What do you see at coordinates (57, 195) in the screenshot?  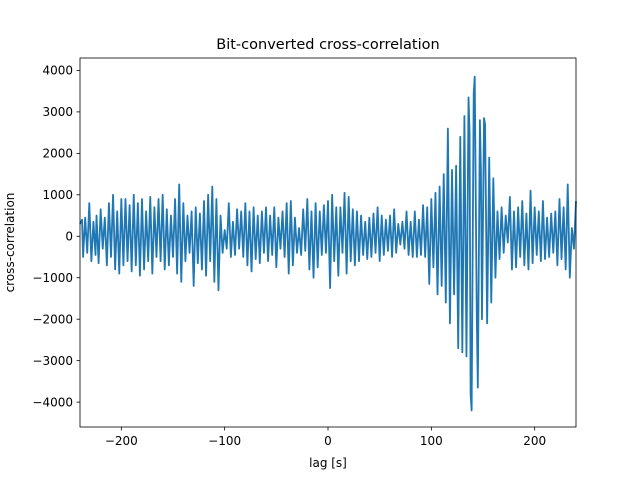 I see `y-tick-label: 1000` at bounding box center [57, 195].